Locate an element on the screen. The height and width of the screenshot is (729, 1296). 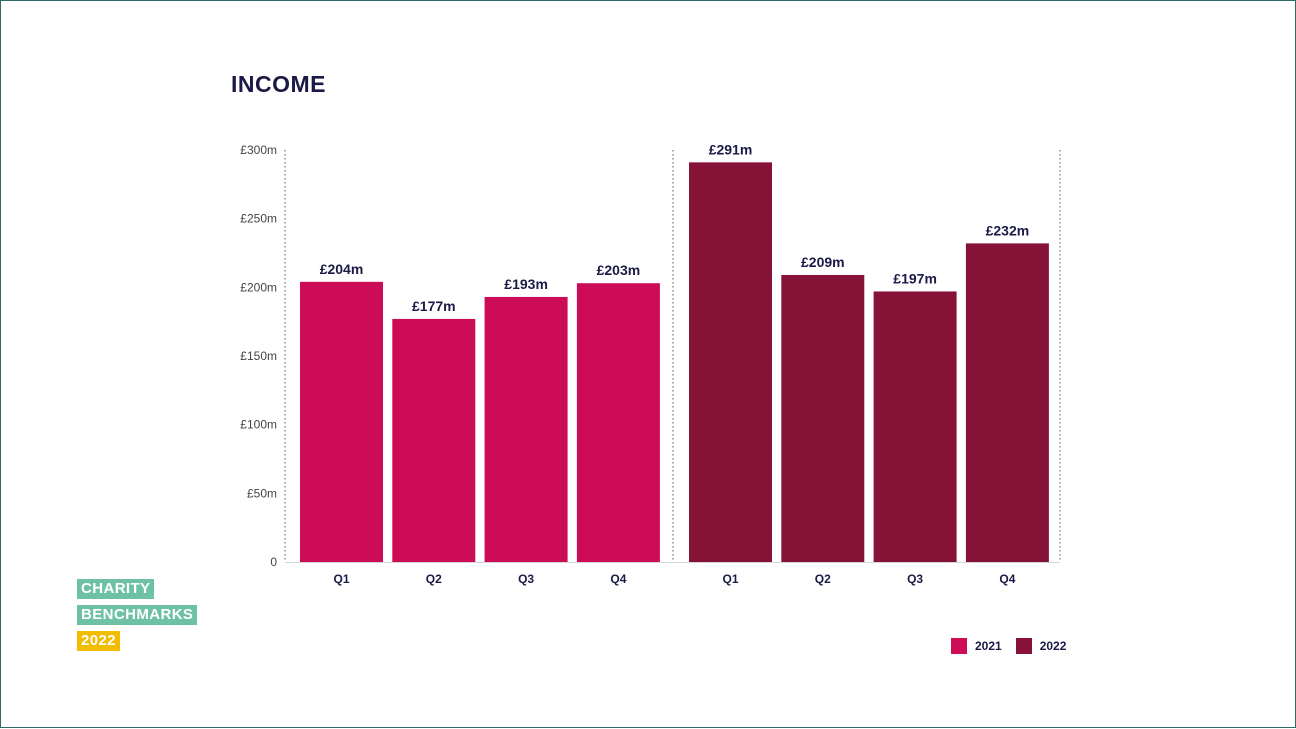
legend-swatch-2021 is located at coordinates (959, 646).